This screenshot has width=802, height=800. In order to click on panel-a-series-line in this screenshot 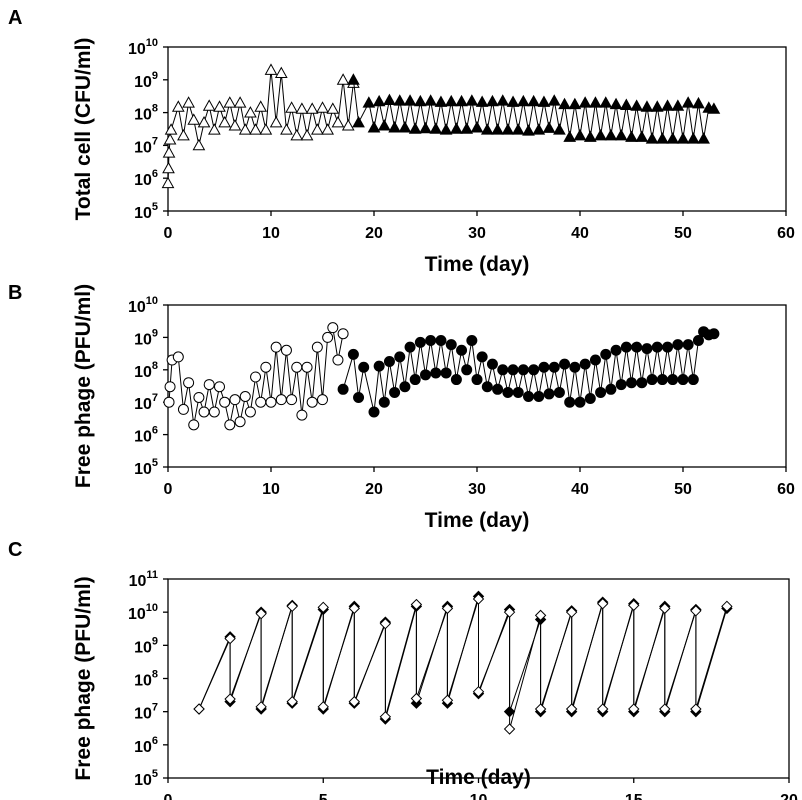, I will do `click(533, 109)`.